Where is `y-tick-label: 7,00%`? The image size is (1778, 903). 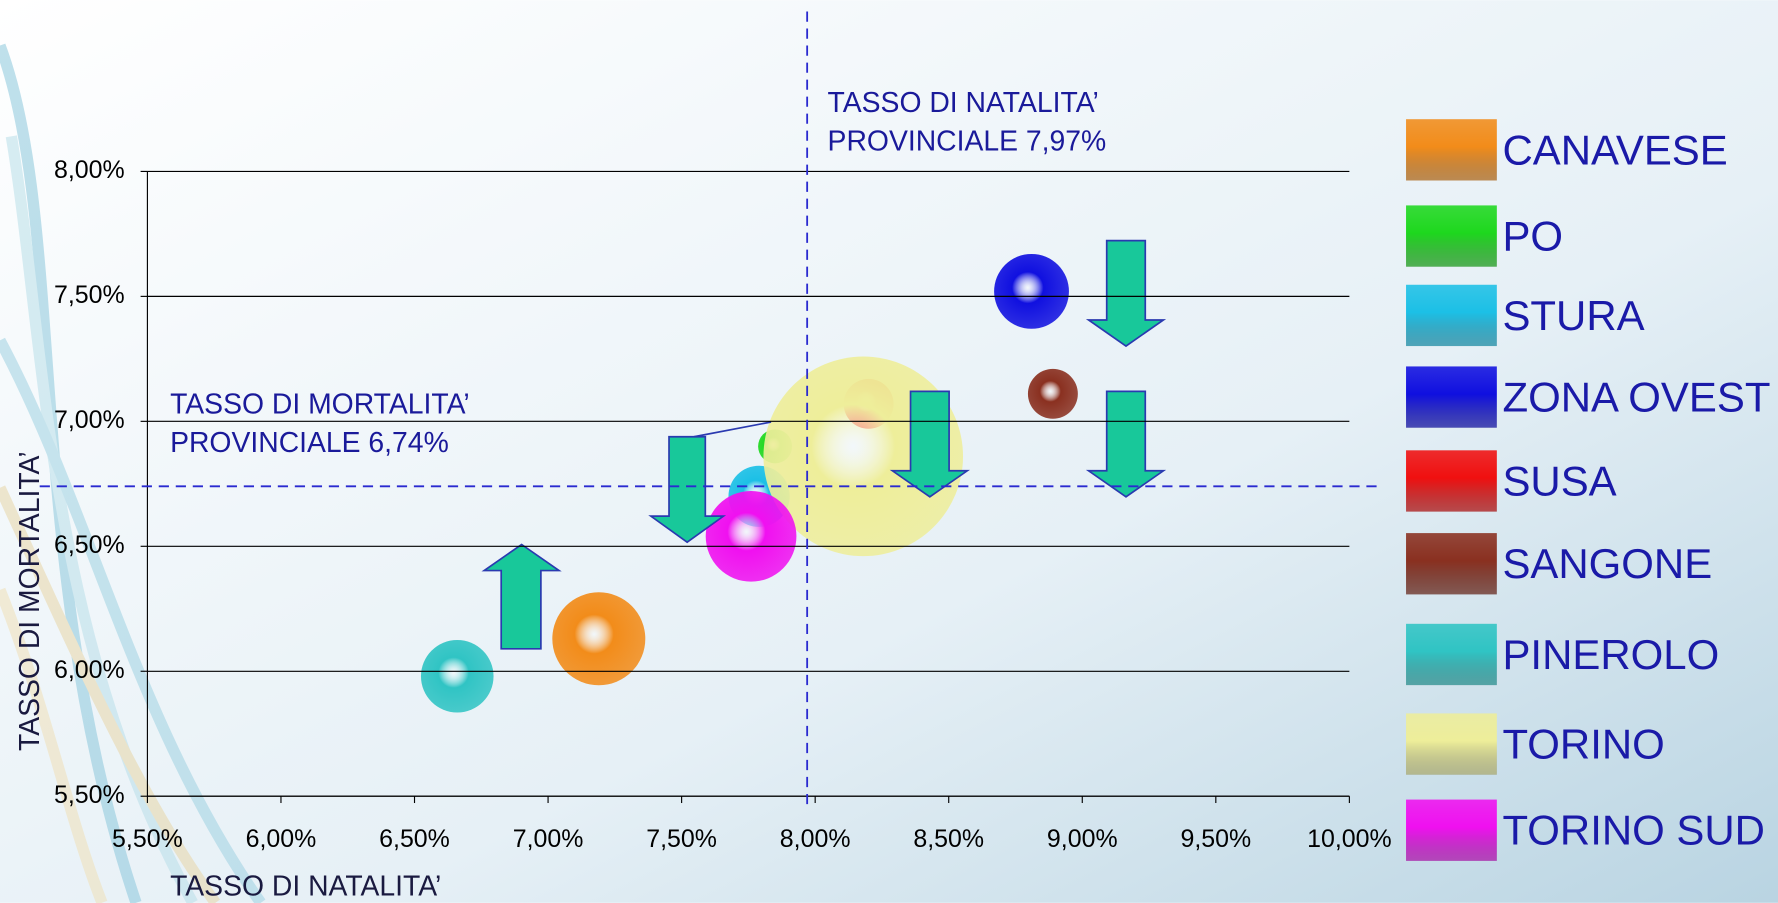 y-tick-label: 7,00% is located at coordinates (89, 420).